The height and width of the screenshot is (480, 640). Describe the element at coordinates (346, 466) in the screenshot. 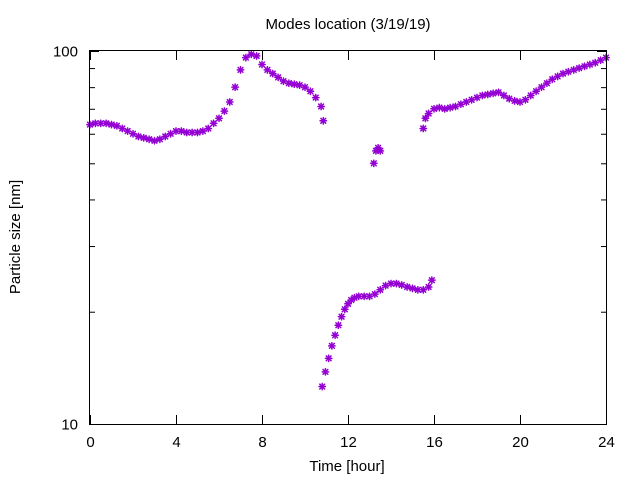

I see `x-axis-label: Time [hour]` at that location.